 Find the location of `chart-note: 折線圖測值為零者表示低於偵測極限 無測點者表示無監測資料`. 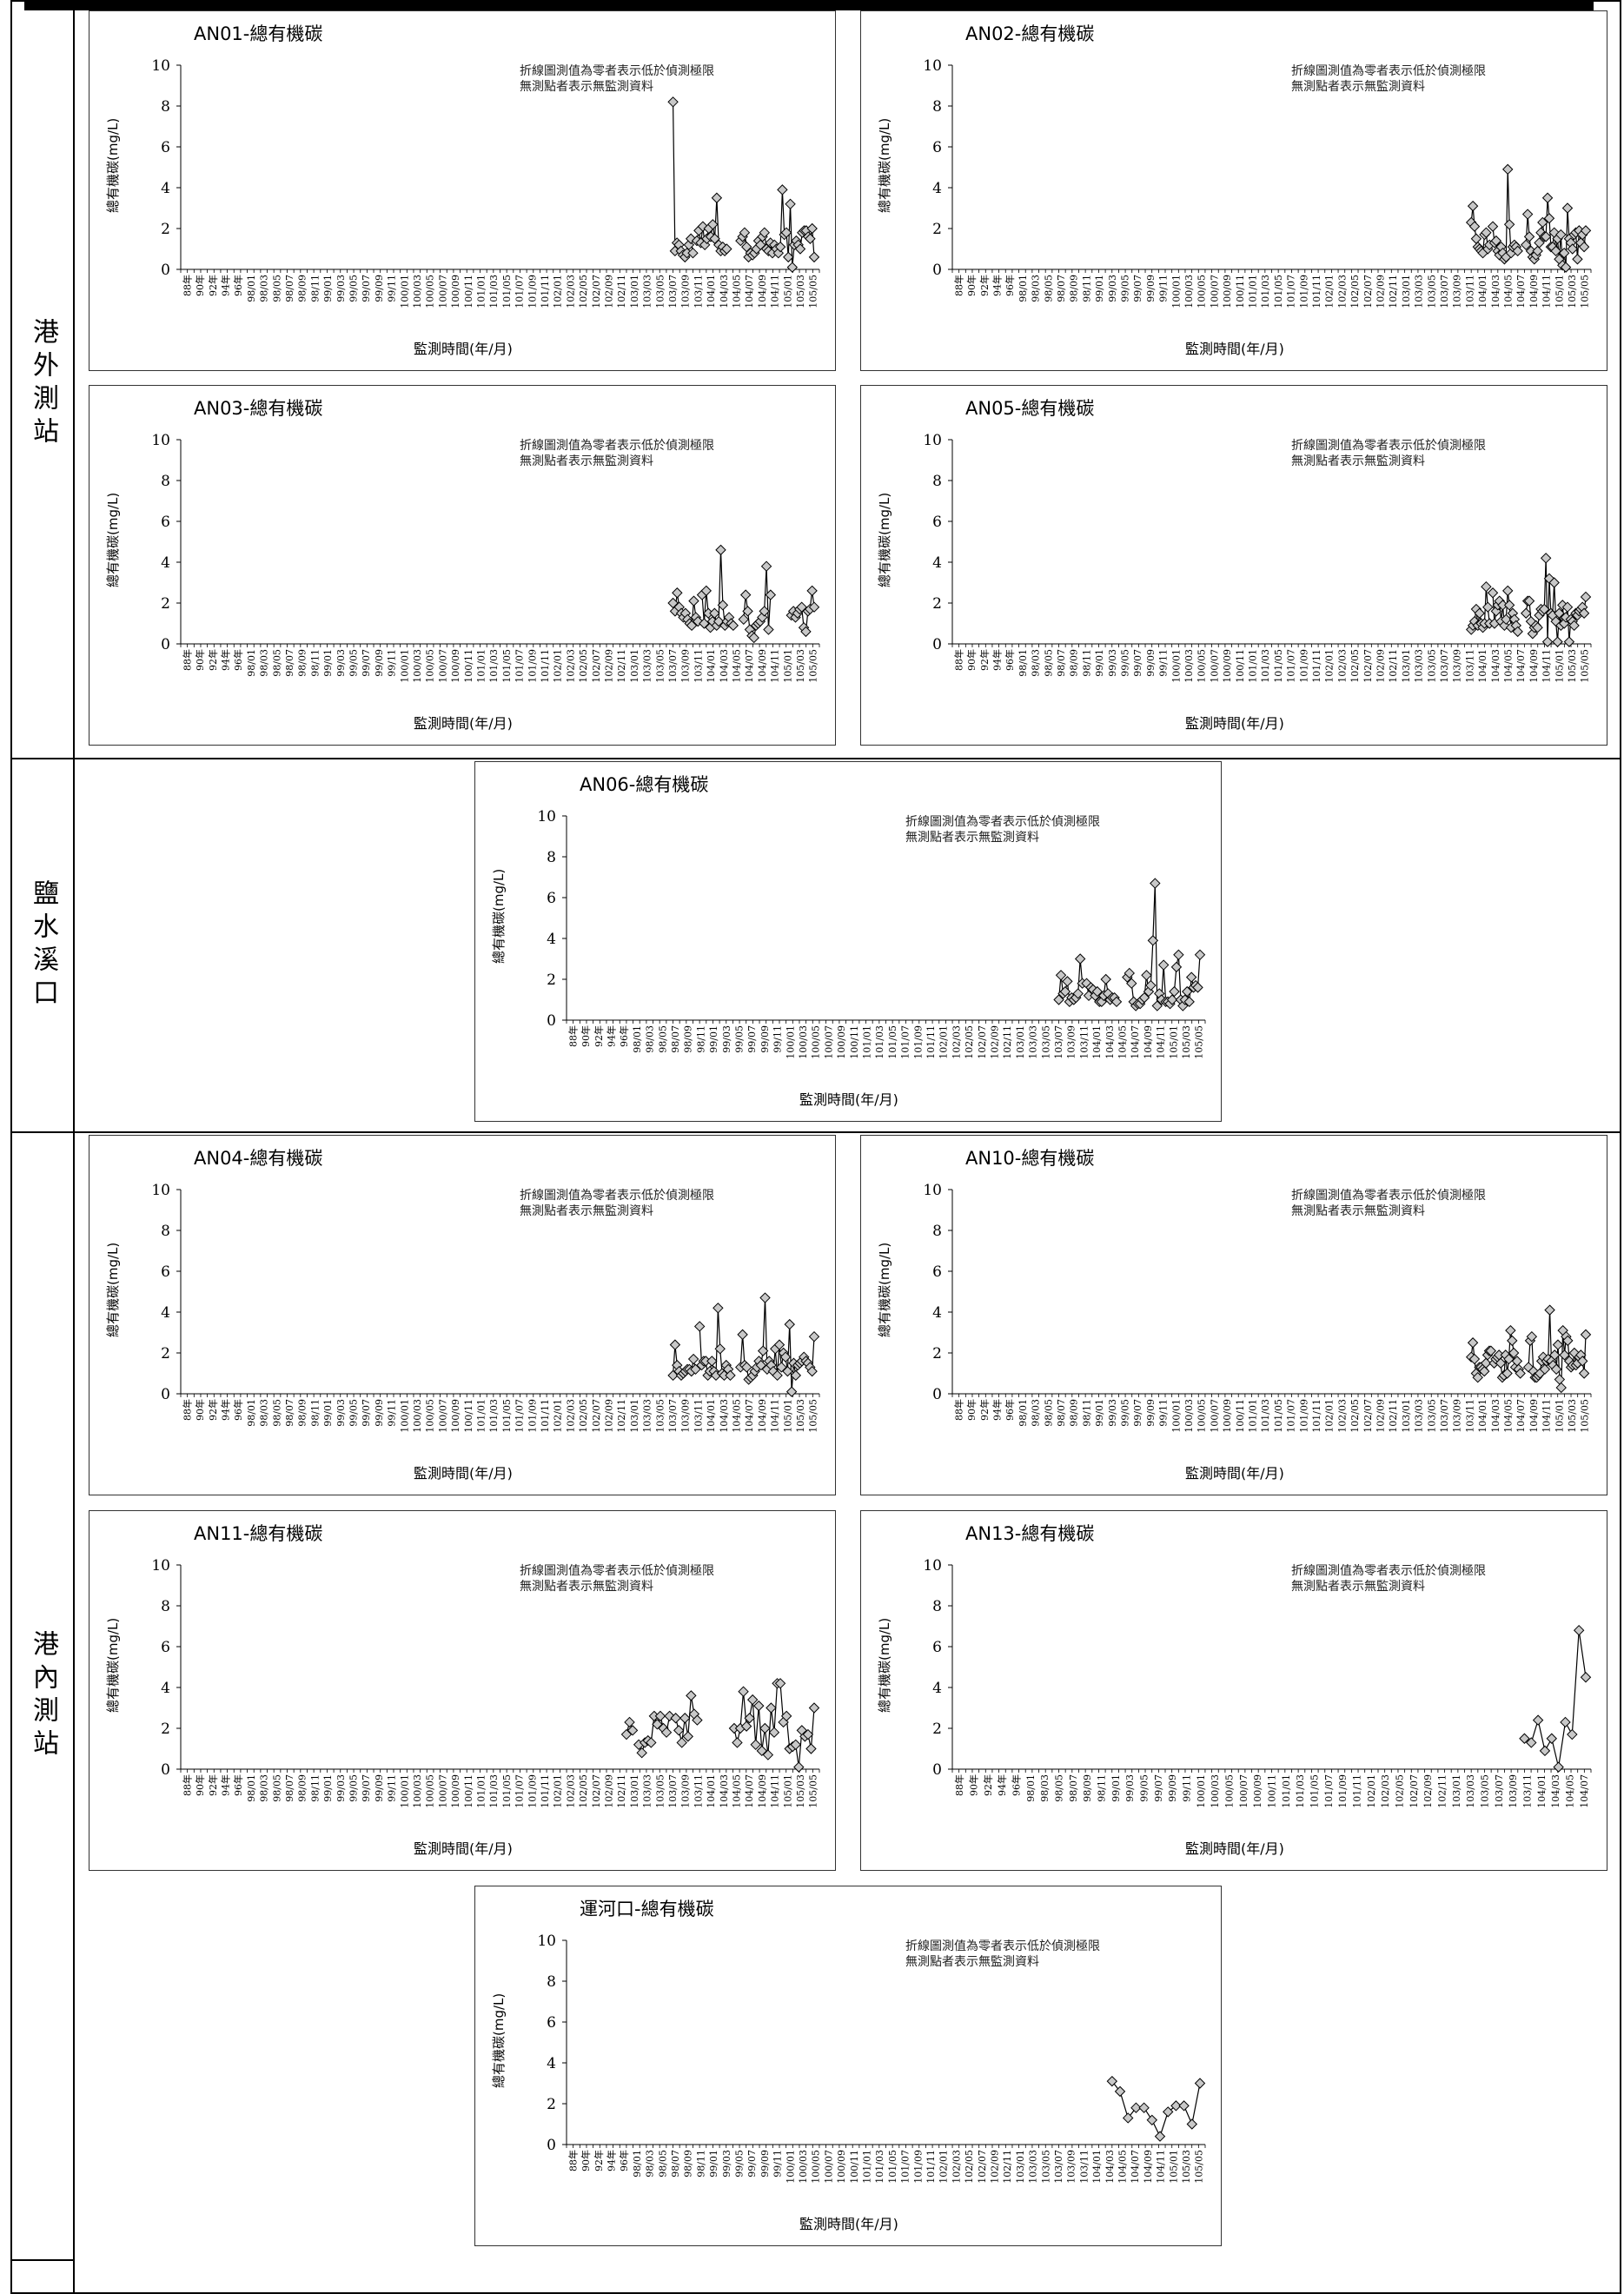

chart-note: 折線圖測值為零者表示低於偵測極限 無測點者表示無監測資料 is located at coordinates (1389, 79).